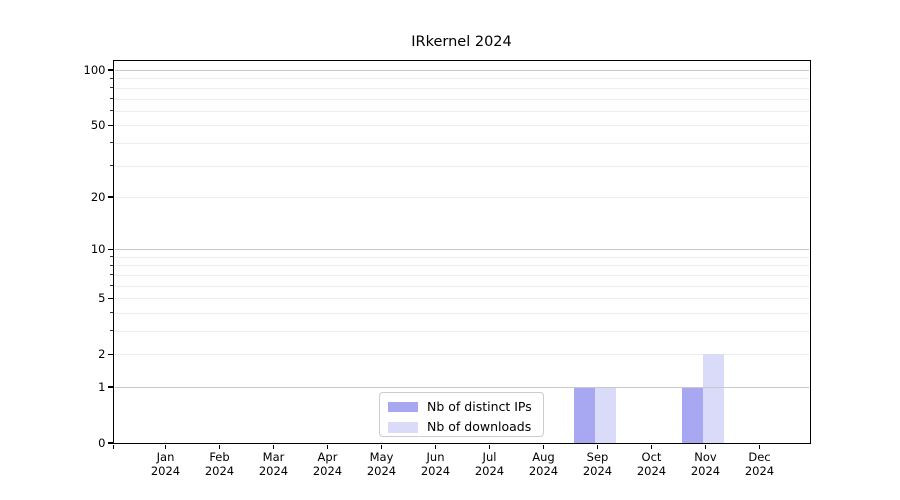 This screenshot has height=500, width=900. I want to click on x-tick-label: Oct 2024, so click(651, 464).